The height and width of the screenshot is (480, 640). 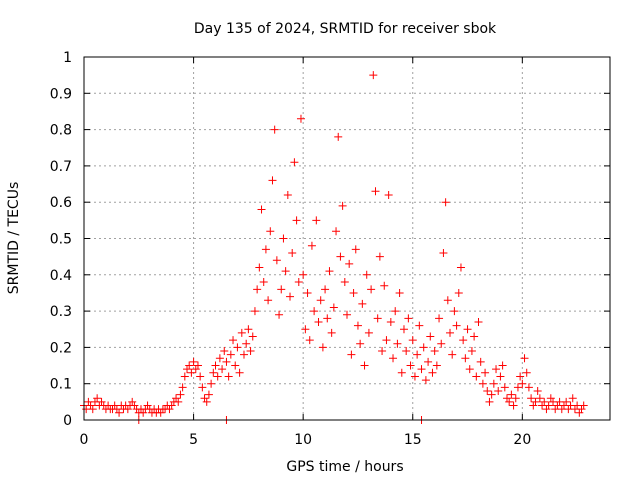 I want to click on y-tick-label: 0.2, so click(x=61, y=348).